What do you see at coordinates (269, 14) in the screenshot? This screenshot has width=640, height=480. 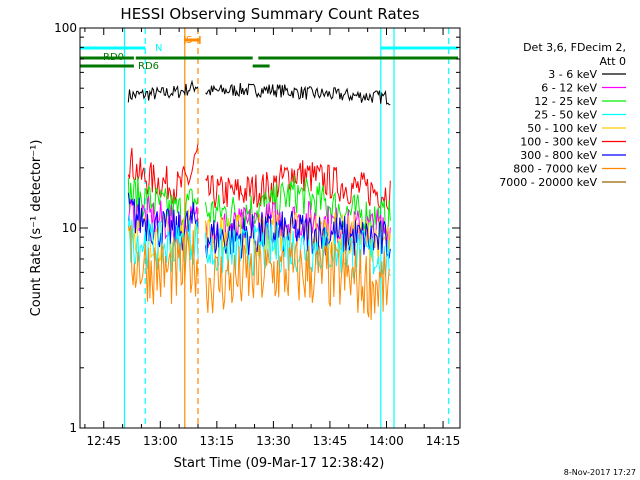 I see `chart-title: HESSI Observing Summary Count Rates` at bounding box center [269, 14].